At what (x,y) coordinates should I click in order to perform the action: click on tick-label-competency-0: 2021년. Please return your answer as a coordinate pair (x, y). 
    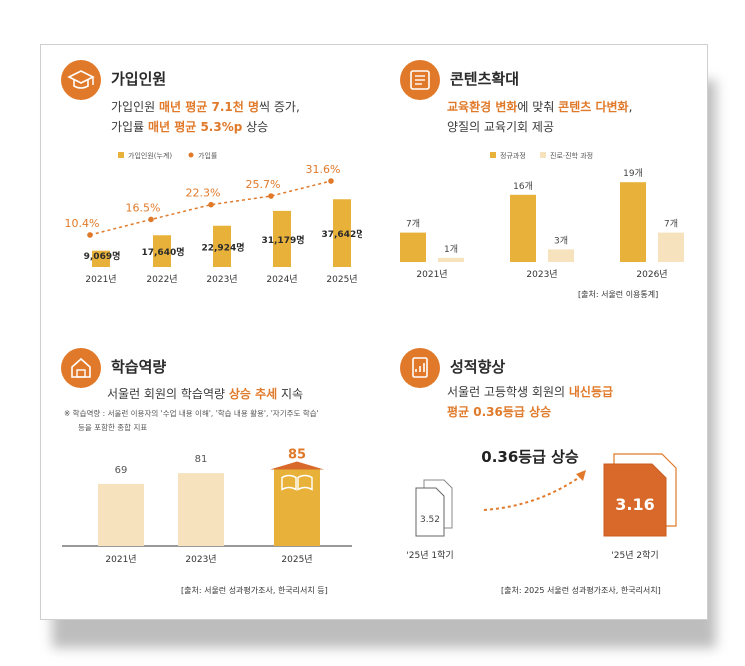
    Looking at the image, I should click on (120, 559).